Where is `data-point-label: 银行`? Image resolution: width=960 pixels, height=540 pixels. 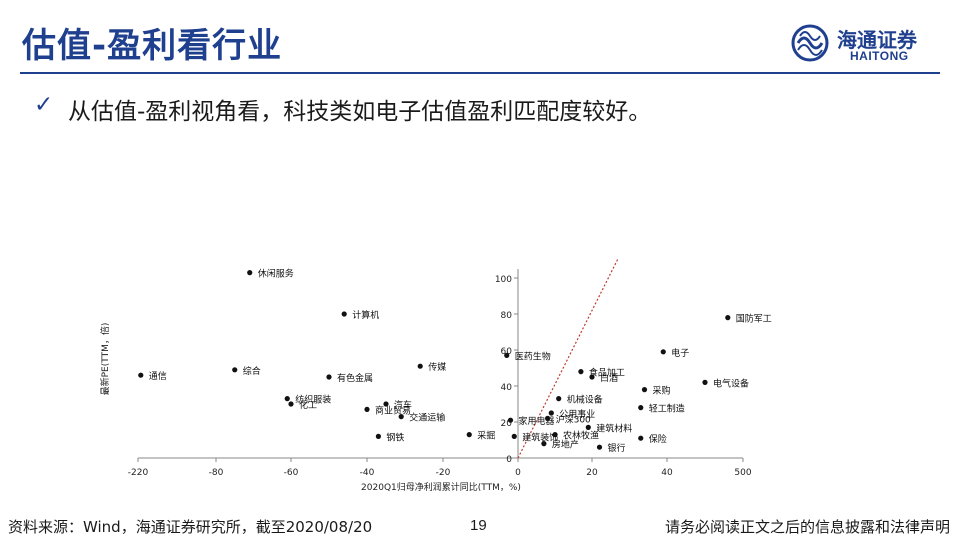
data-point-label: 银行 is located at coordinates (617, 448).